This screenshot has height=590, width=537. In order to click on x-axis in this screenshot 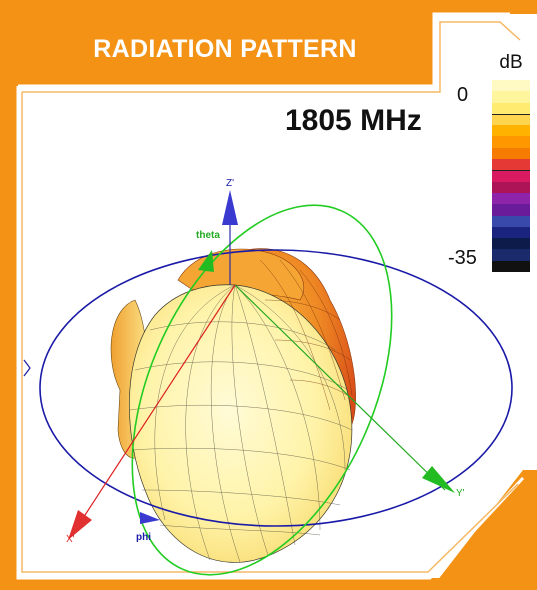, I will do `click(153, 410)`.